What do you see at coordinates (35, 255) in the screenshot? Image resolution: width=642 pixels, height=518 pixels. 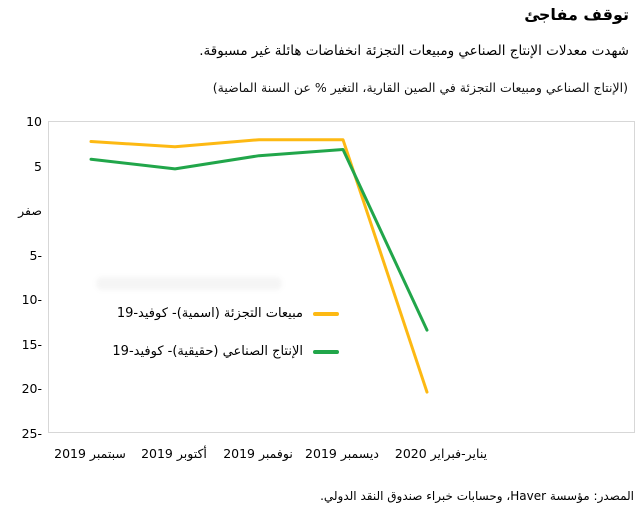 I see `y-tick-label: -5` at bounding box center [35, 255].